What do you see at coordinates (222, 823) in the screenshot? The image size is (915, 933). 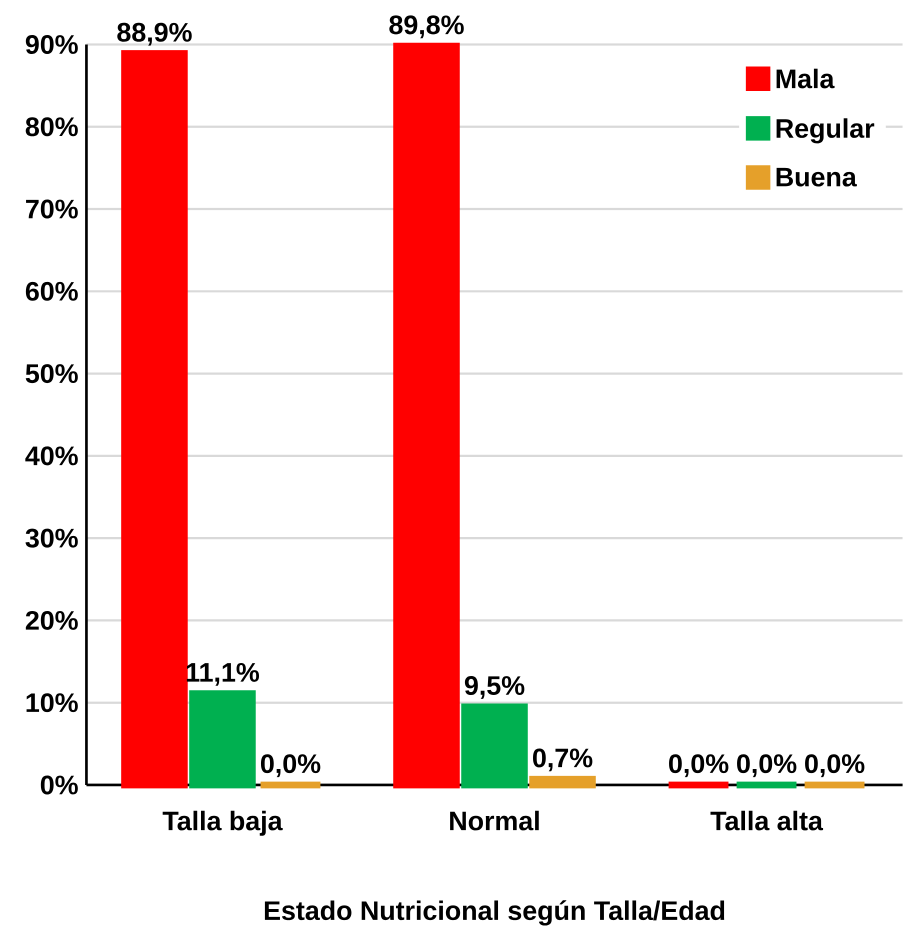 I see `x-tick-label: Talla baja` at bounding box center [222, 823].